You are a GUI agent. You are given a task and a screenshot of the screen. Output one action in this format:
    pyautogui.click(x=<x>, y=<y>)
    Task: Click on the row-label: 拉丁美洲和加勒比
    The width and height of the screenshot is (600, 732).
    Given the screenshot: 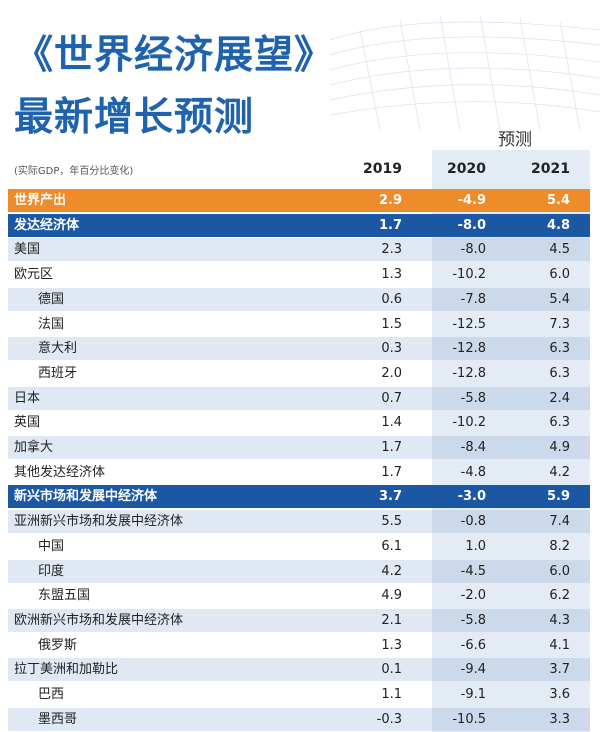 What is the action you would take?
    pyautogui.click(x=66, y=670)
    